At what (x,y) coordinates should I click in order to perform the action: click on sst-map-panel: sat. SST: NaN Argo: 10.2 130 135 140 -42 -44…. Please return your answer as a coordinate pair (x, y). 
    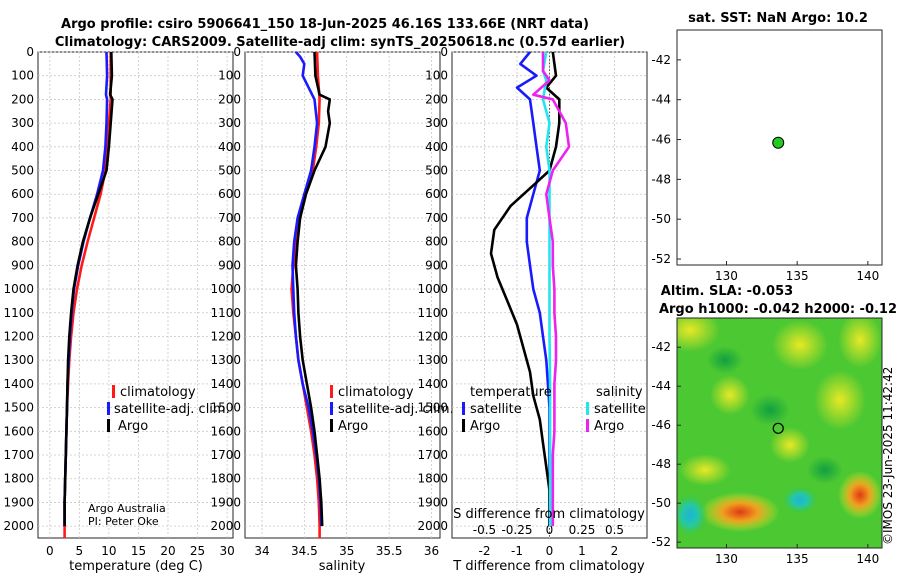
    Looking at the image, I should click on (767, 147).